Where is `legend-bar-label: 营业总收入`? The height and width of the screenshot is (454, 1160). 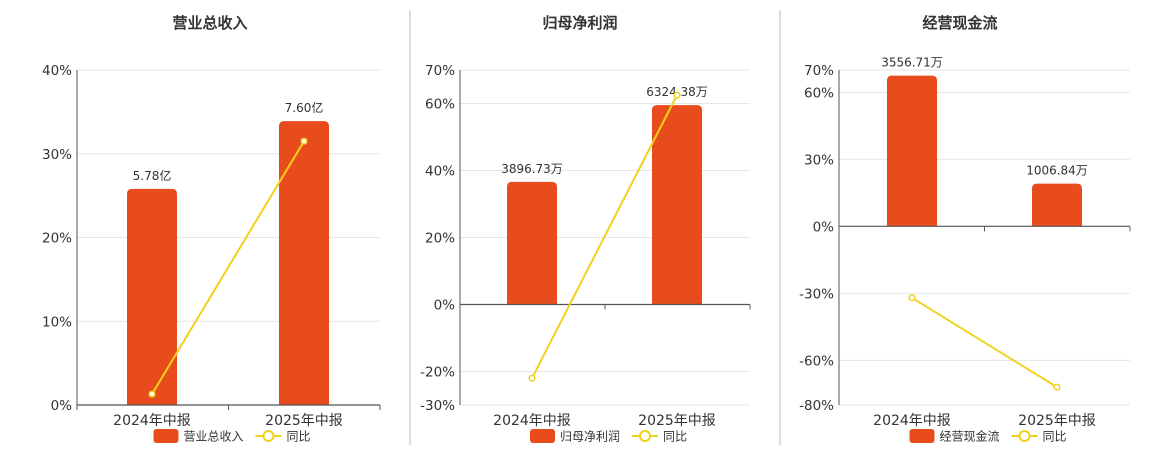
legend-bar-label: 营业总收入 is located at coordinates (214, 437).